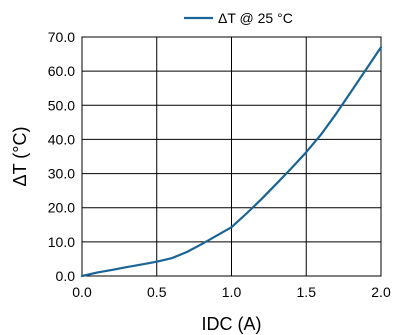 Image resolution: width=397 pixels, height=335 pixels. Describe the element at coordinates (82, 292) in the screenshot. I see `x-tick-label: 0.0` at that location.